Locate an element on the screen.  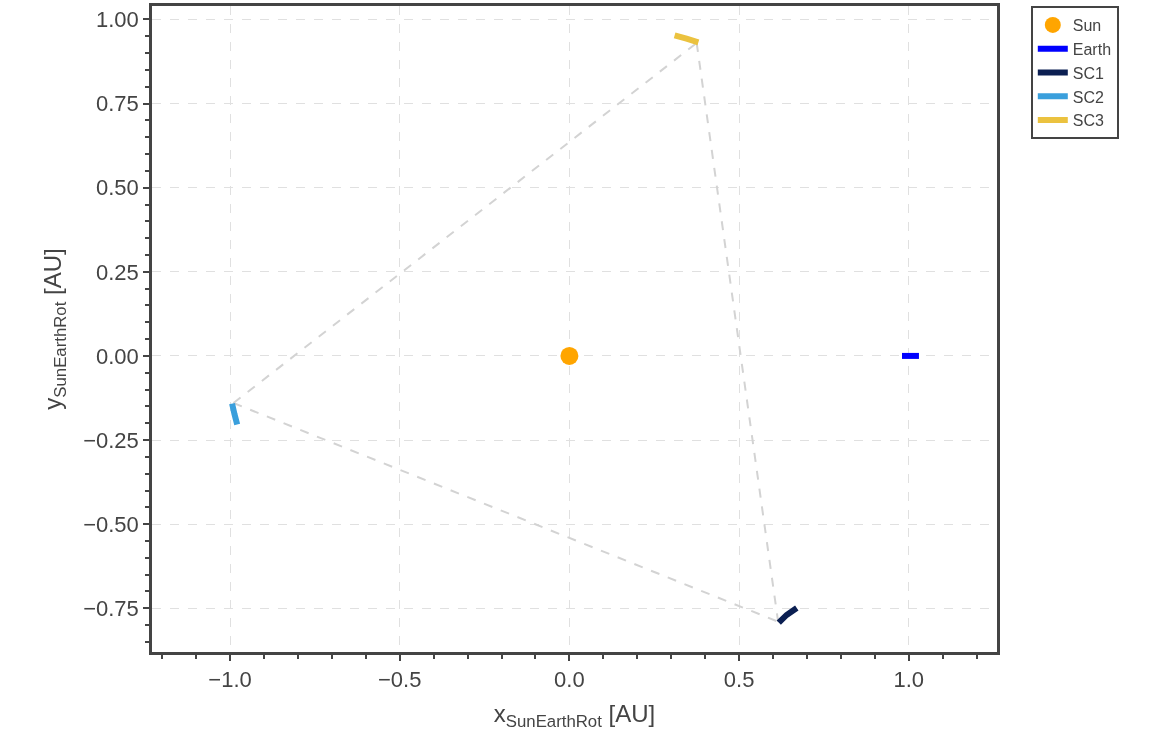
x-tick-label: −0.5 is located at coordinates (400, 680).